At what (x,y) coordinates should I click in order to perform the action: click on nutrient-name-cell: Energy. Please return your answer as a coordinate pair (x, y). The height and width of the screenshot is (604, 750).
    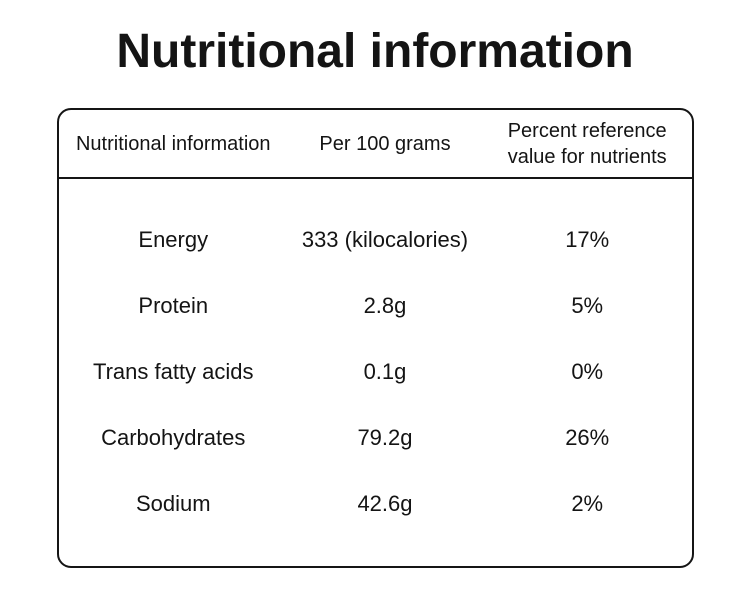
    Looking at the image, I should click on (173, 239).